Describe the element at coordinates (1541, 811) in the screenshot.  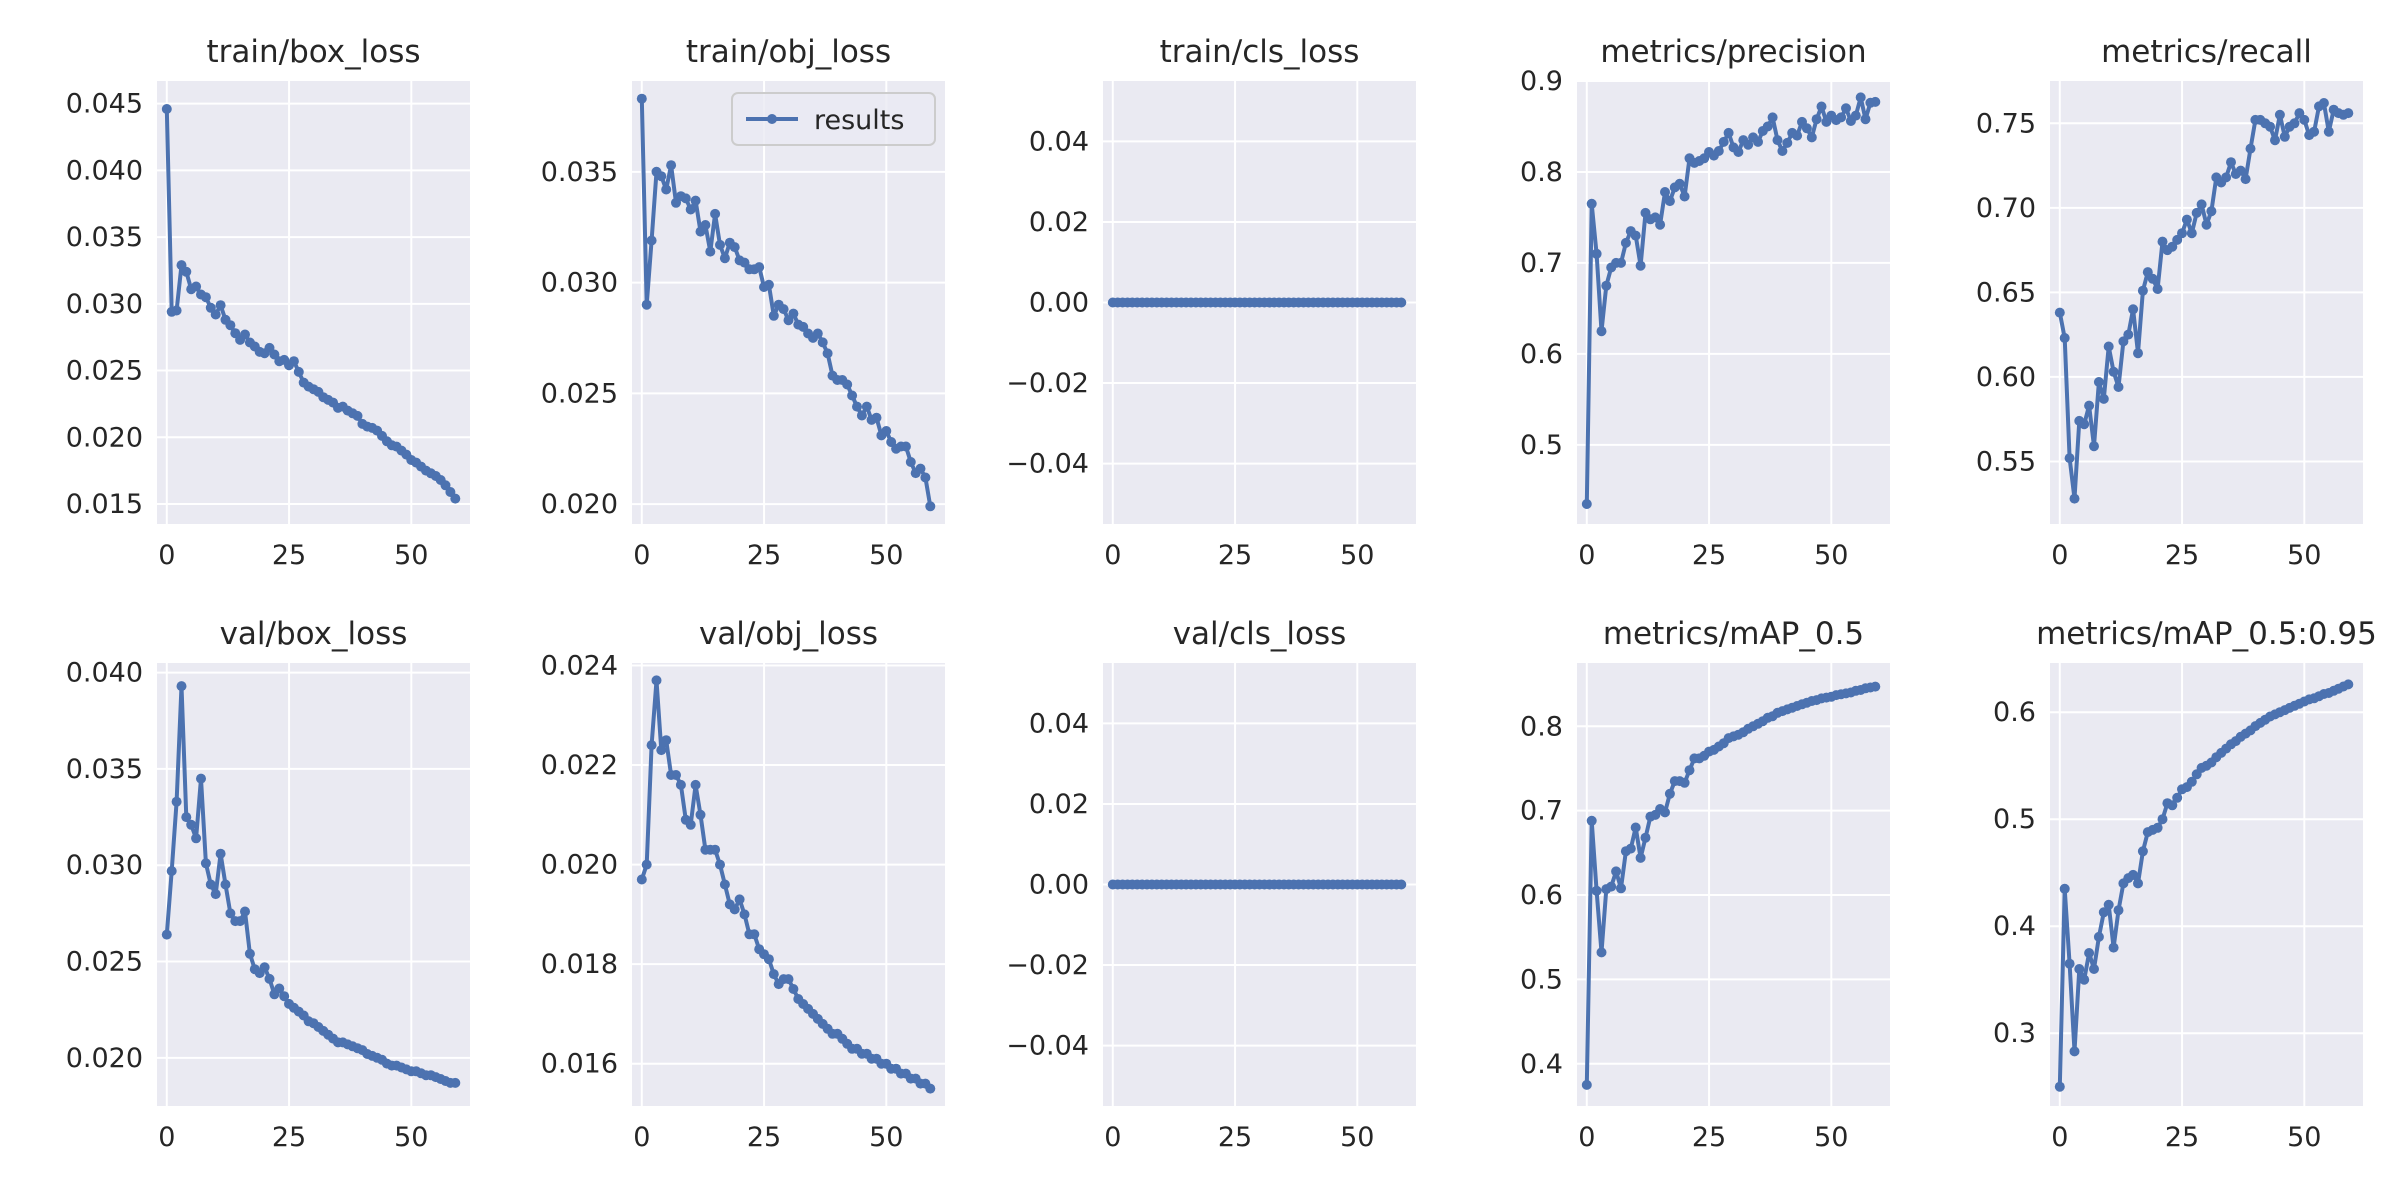
I see `y-tick-label: 0.7` at that location.